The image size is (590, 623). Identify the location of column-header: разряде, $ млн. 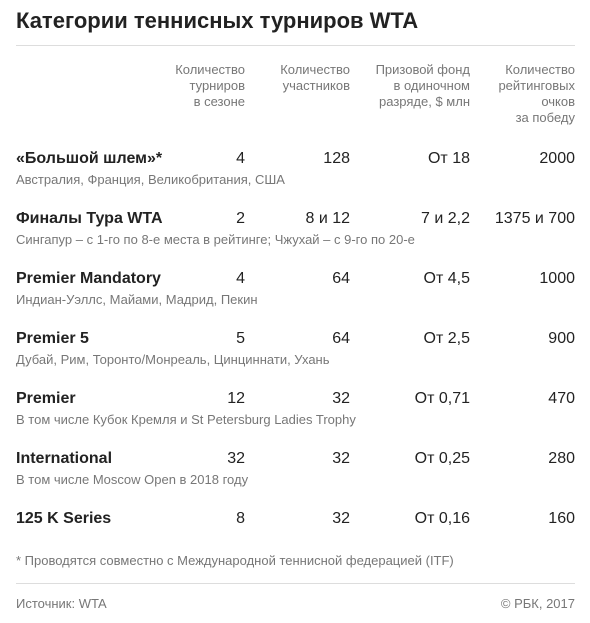
(424, 101).